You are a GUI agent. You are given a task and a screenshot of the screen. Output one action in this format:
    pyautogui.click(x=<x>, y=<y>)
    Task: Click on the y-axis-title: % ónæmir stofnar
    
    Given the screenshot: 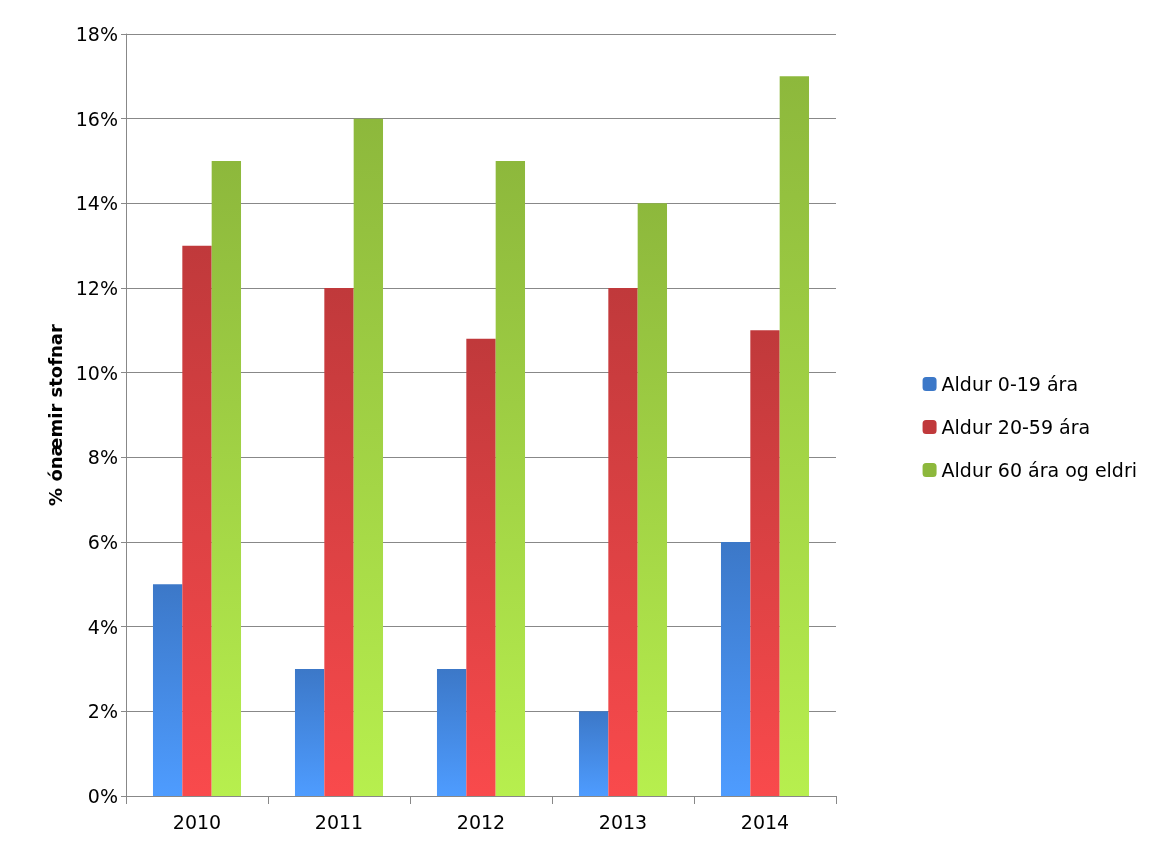 What is the action you would take?
    pyautogui.click(x=55, y=415)
    